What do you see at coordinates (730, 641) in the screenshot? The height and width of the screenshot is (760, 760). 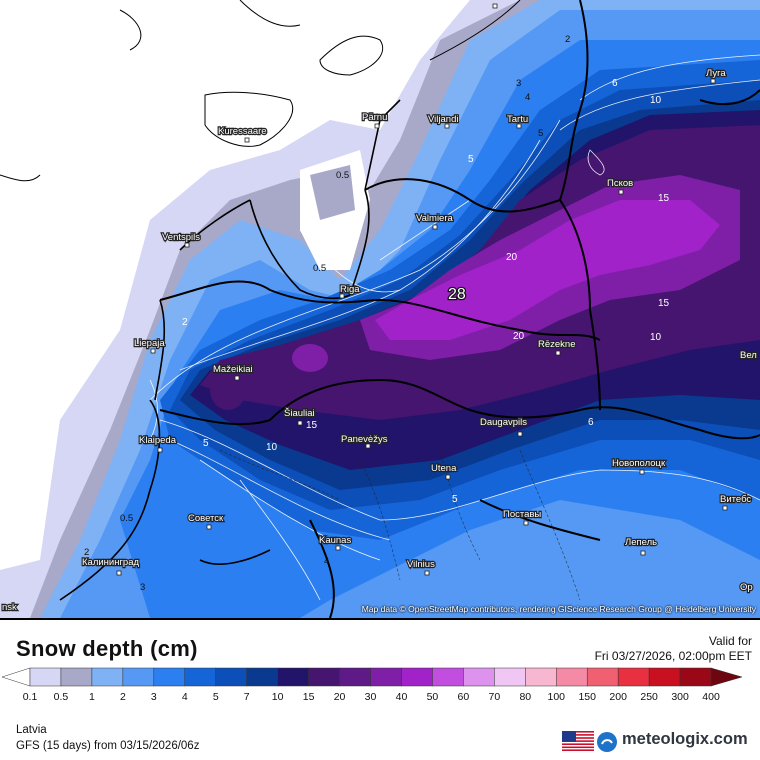 I see `valid-for-label: Valid for` at bounding box center [730, 641].